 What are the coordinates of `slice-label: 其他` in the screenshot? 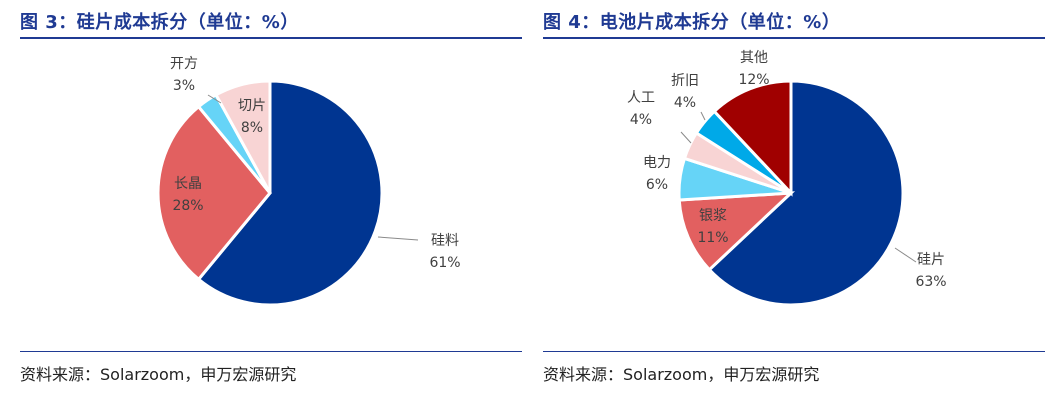 It's located at (754, 58).